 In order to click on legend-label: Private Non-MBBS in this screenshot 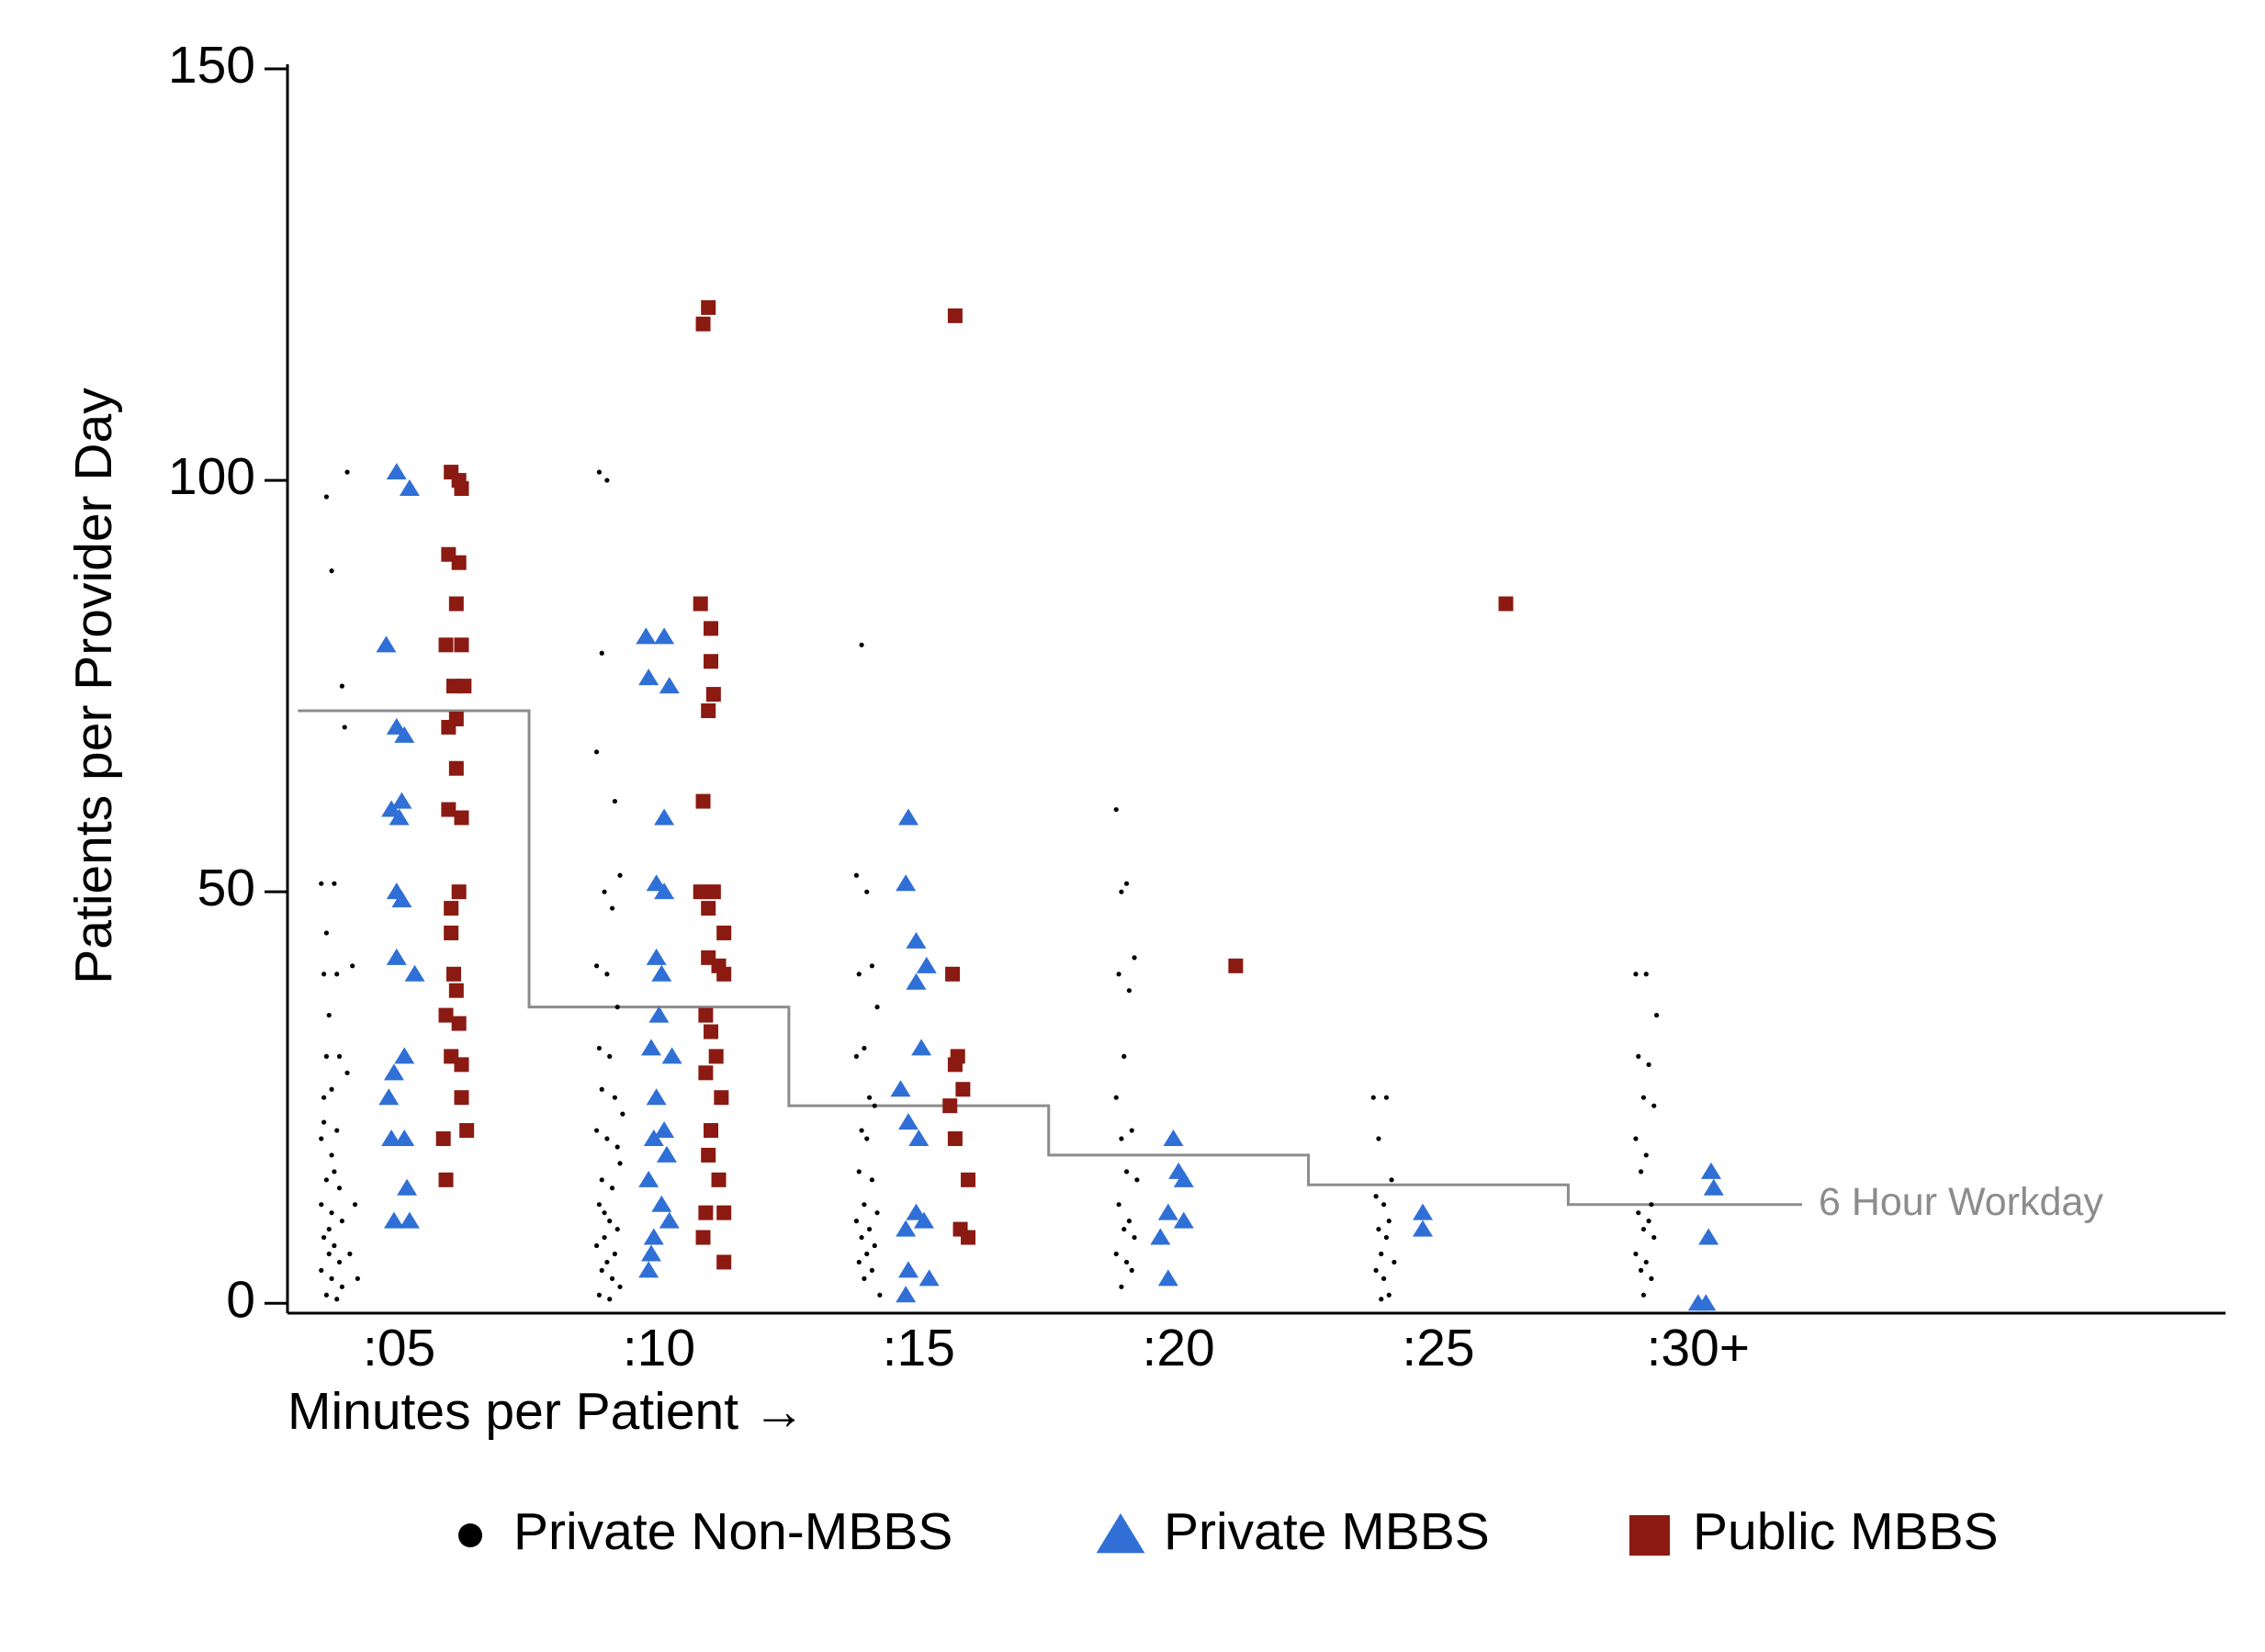, I will do `click(733, 1531)`.